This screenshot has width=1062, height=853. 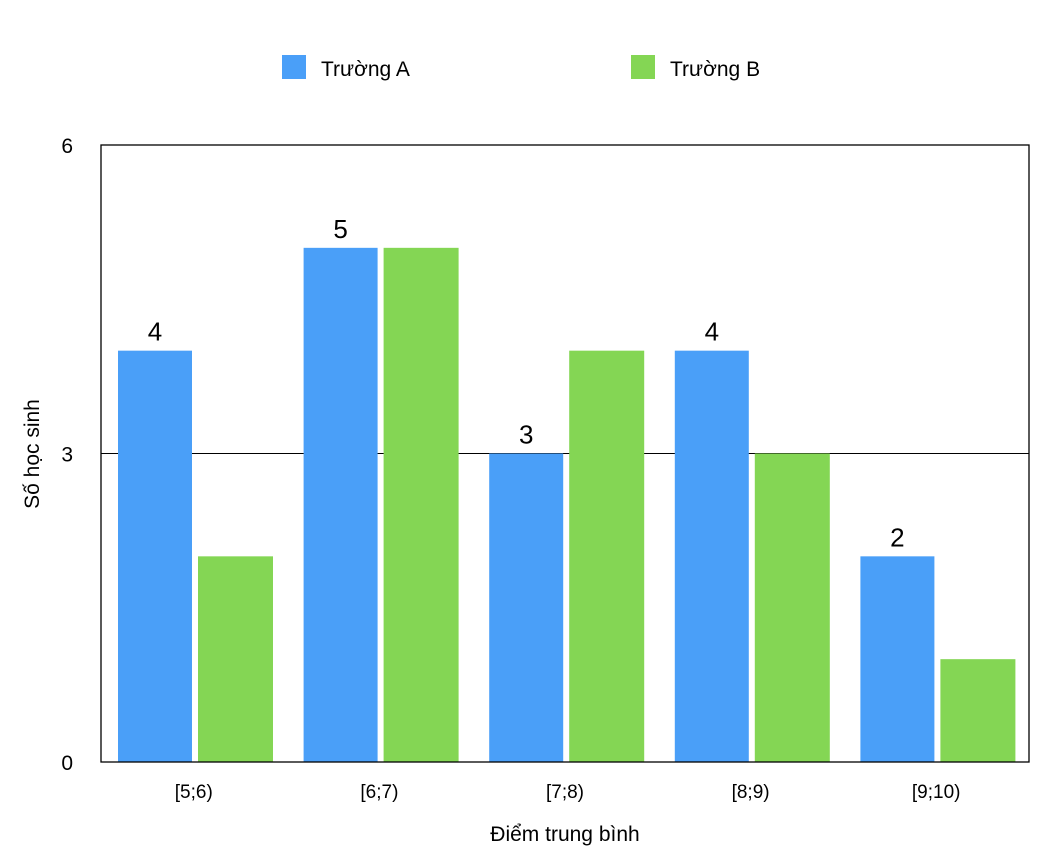 I want to click on x-tick-label: [9;10), so click(x=936, y=792).